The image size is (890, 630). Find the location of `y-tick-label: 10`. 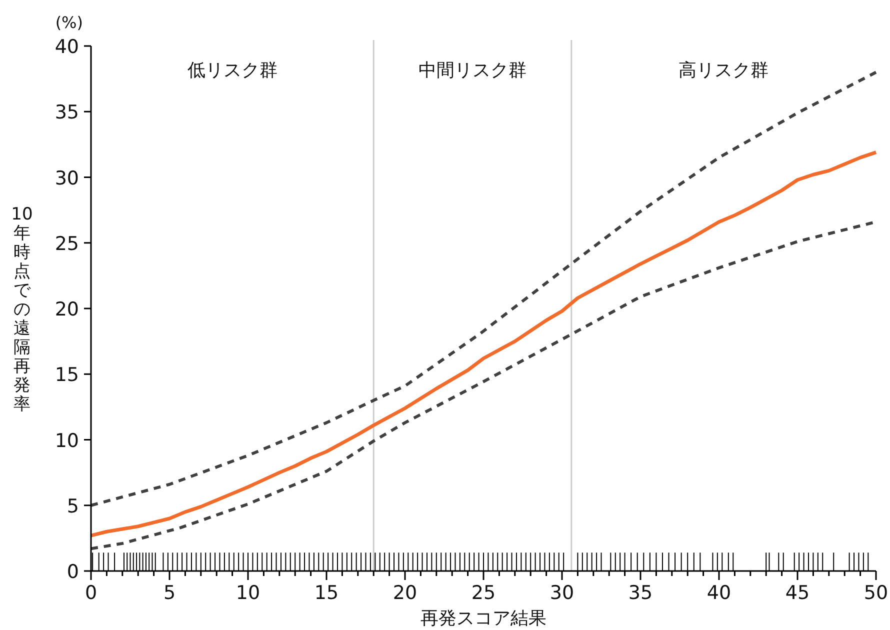

y-tick-label: 10 is located at coordinates (66, 441).